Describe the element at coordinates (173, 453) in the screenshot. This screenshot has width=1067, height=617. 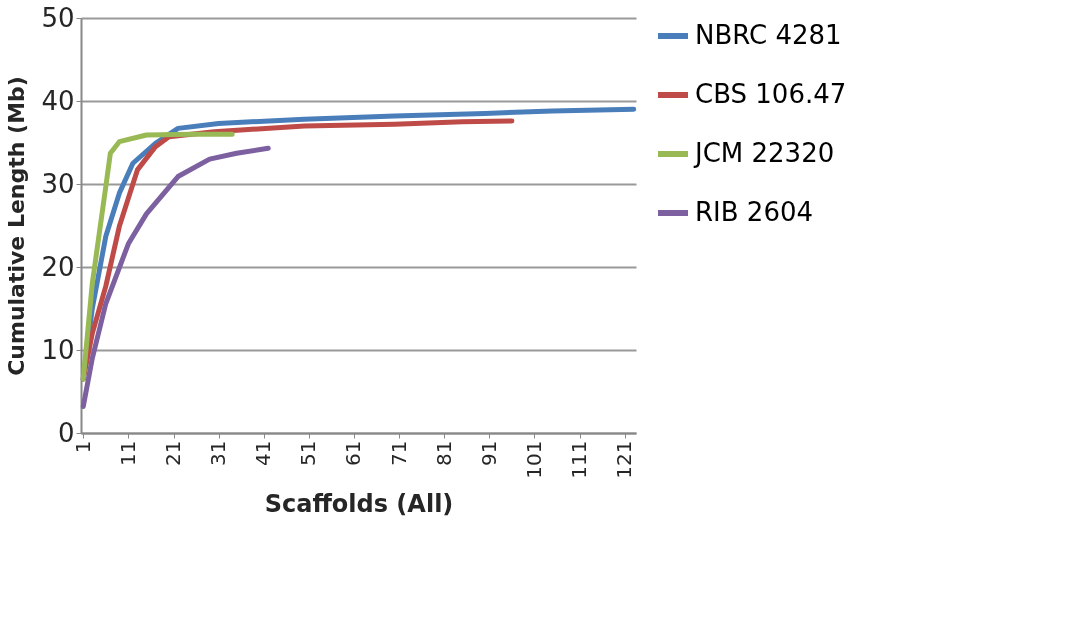
I see `x-tick-label: 21` at that location.